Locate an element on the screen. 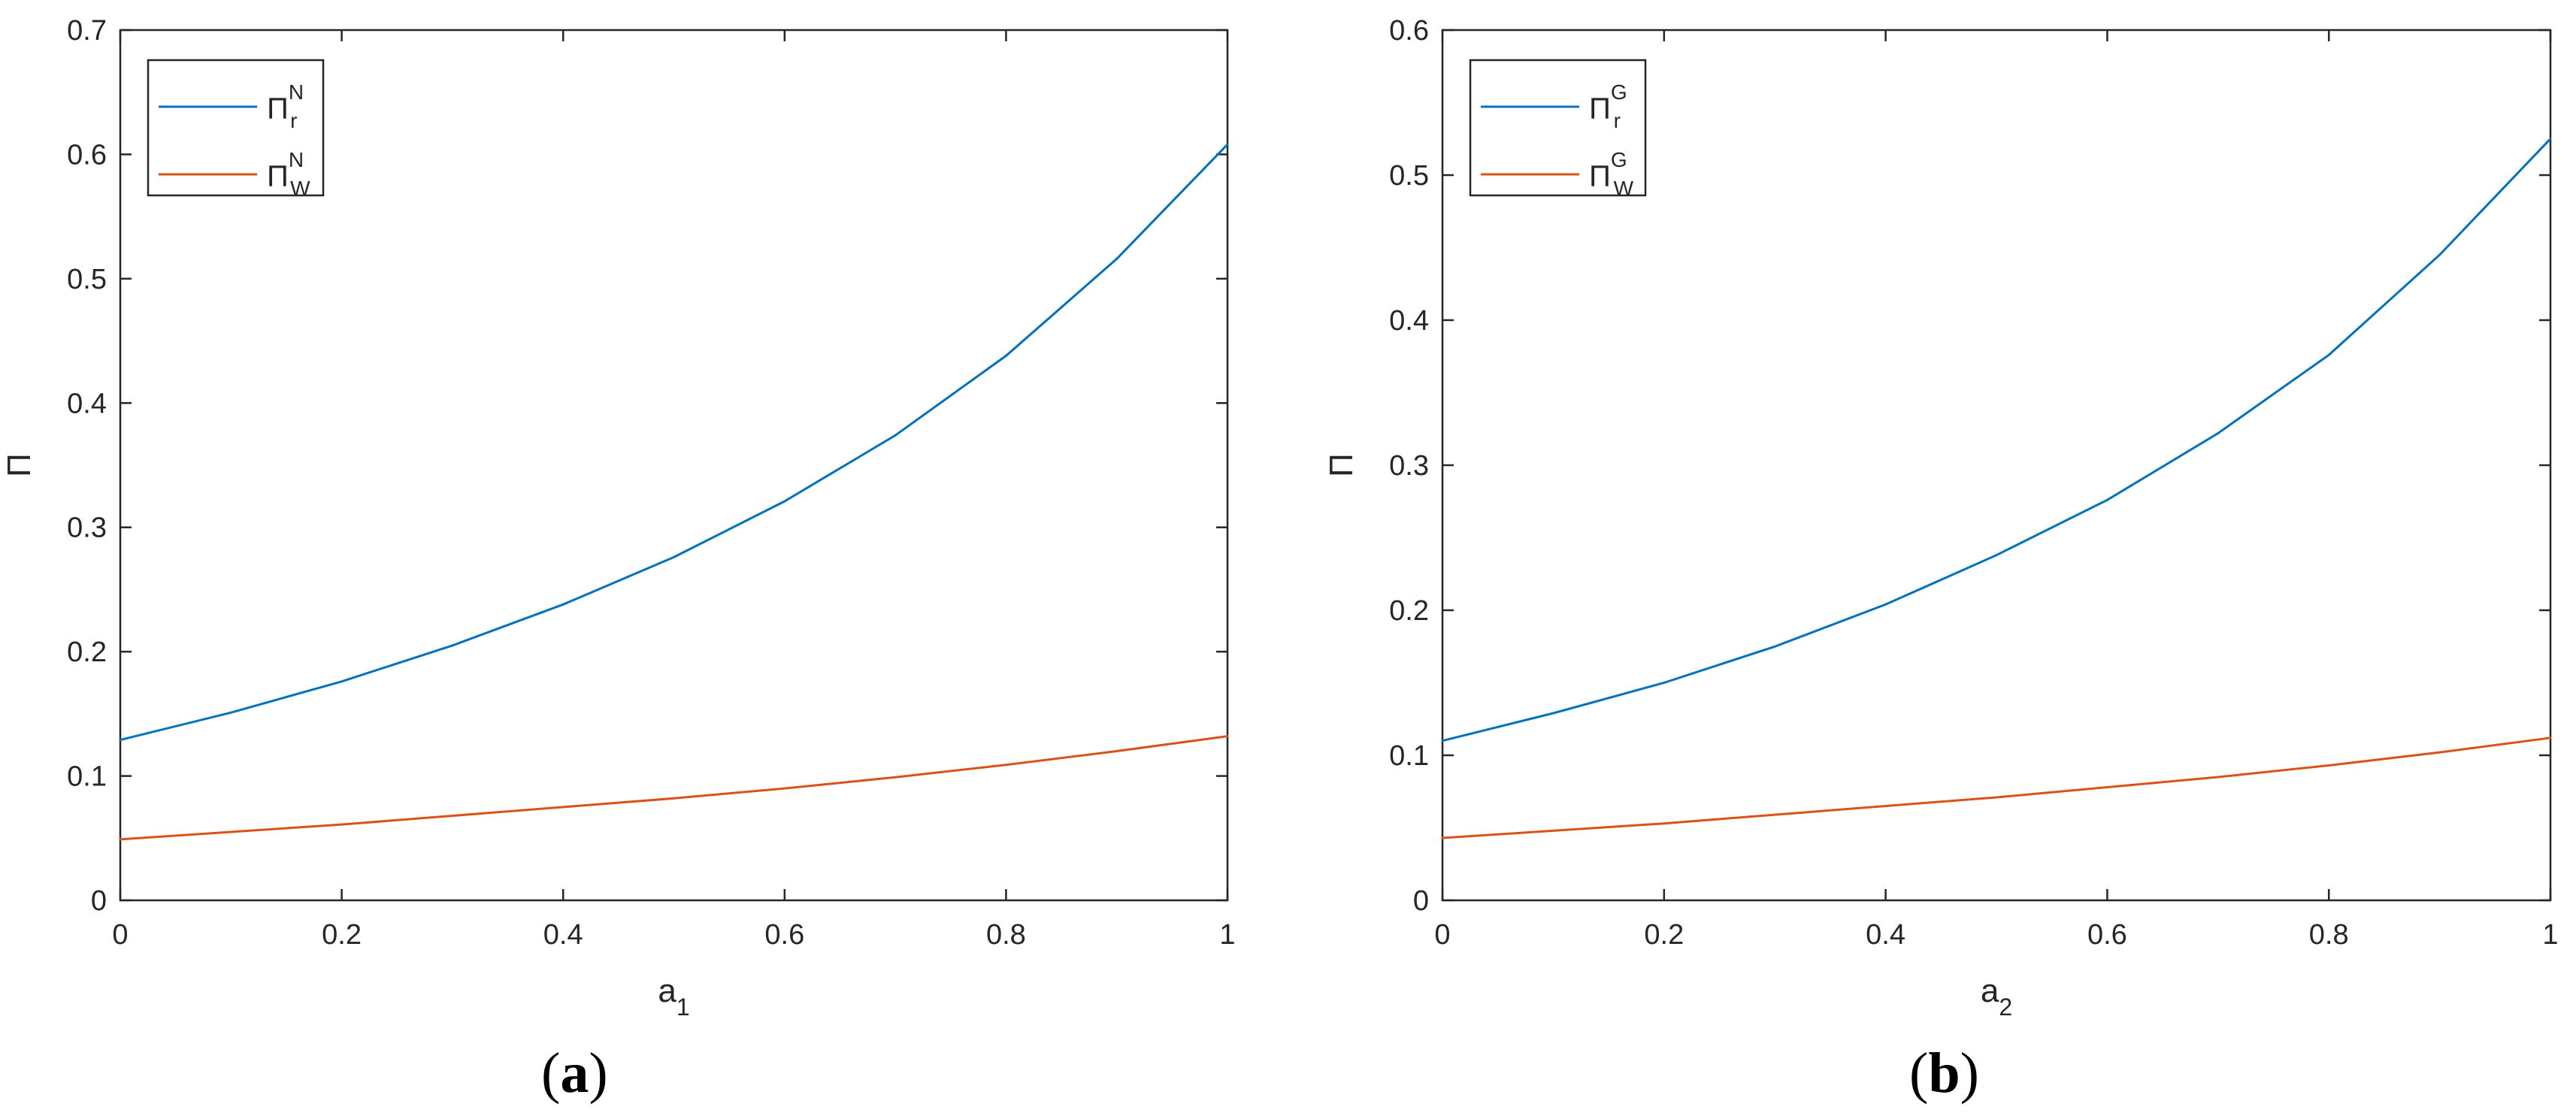 The height and width of the screenshot is (1113, 2576). x-axis-label: a1 is located at coordinates (673, 996).